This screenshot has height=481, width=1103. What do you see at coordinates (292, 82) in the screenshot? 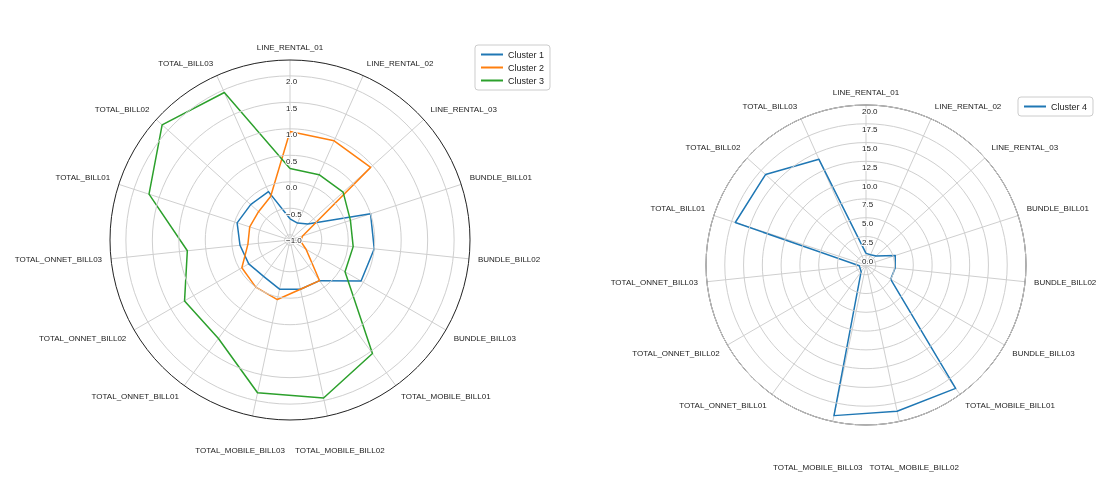
I see `y-tick-label: 2.0` at bounding box center [292, 82].